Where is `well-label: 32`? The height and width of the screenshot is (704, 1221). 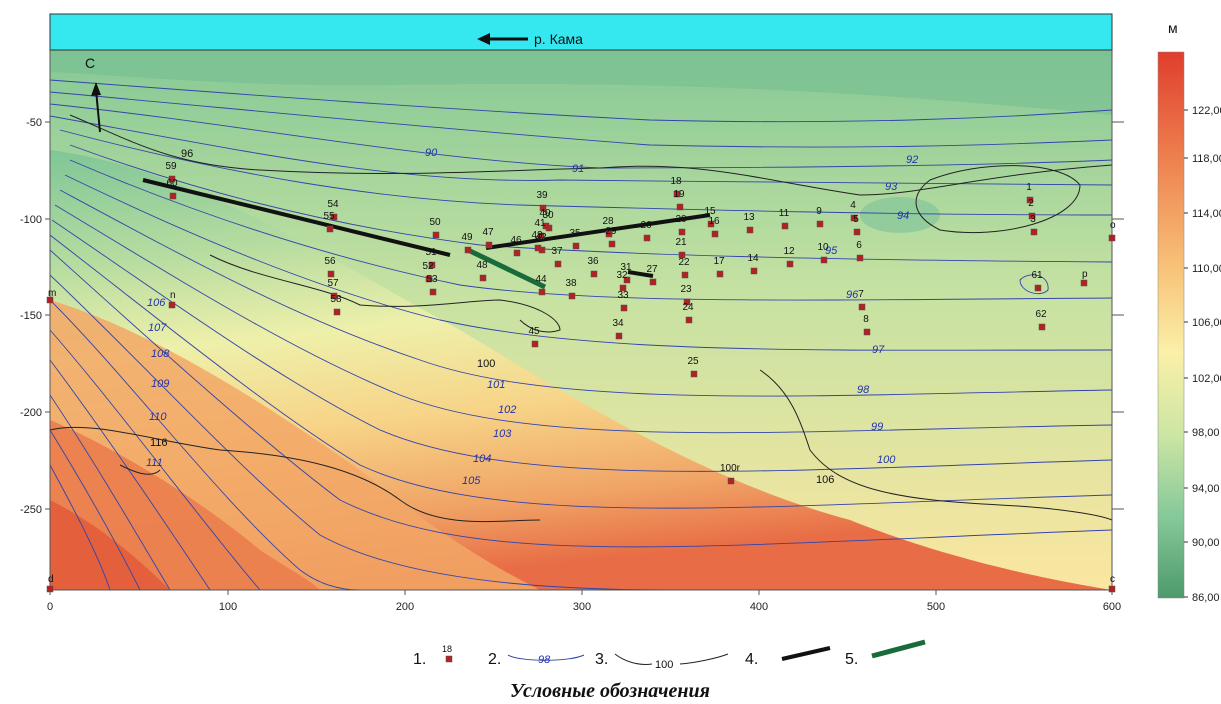 well-label: 32 is located at coordinates (622, 275).